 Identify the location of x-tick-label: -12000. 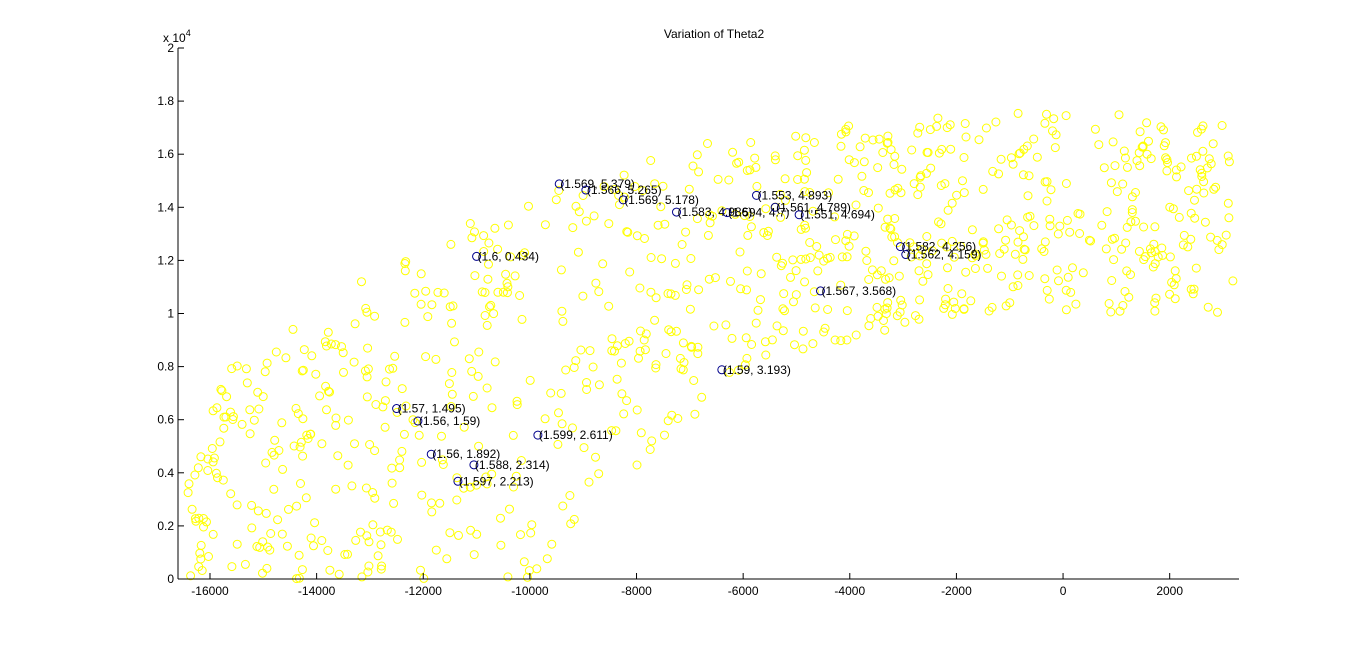
(424, 591).